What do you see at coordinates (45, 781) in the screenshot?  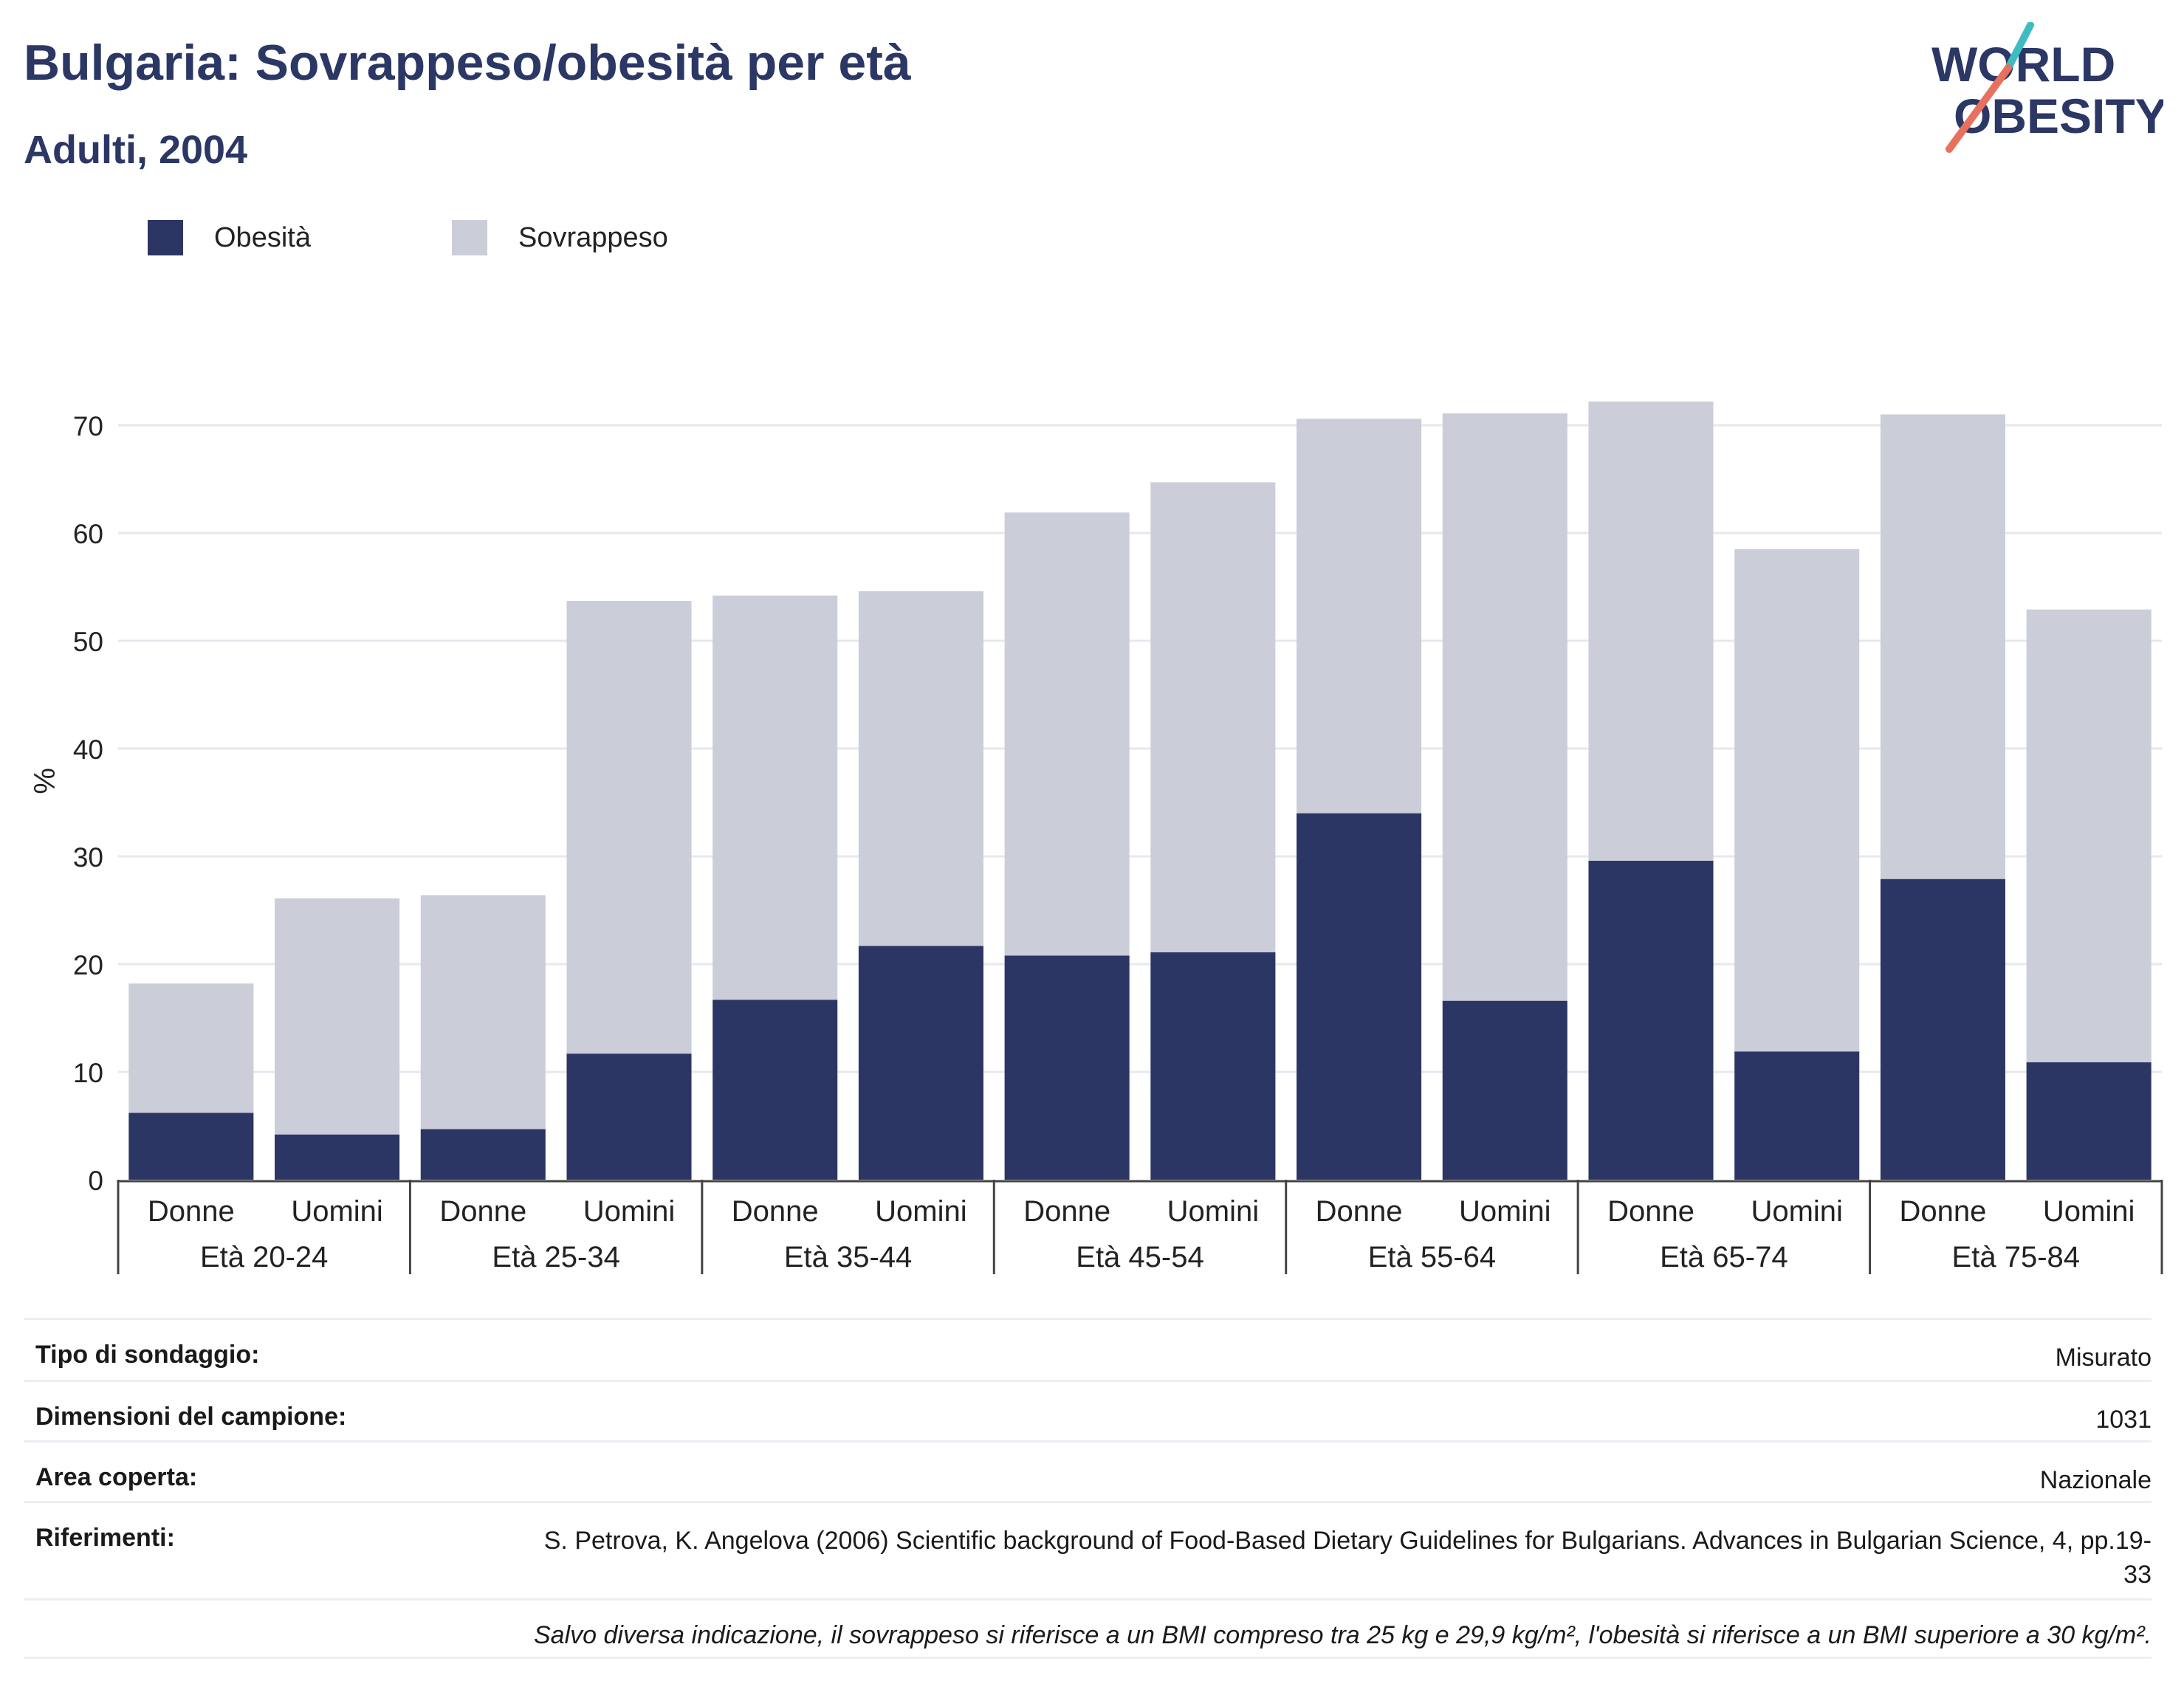 I see `y-axis-label: %` at bounding box center [45, 781].